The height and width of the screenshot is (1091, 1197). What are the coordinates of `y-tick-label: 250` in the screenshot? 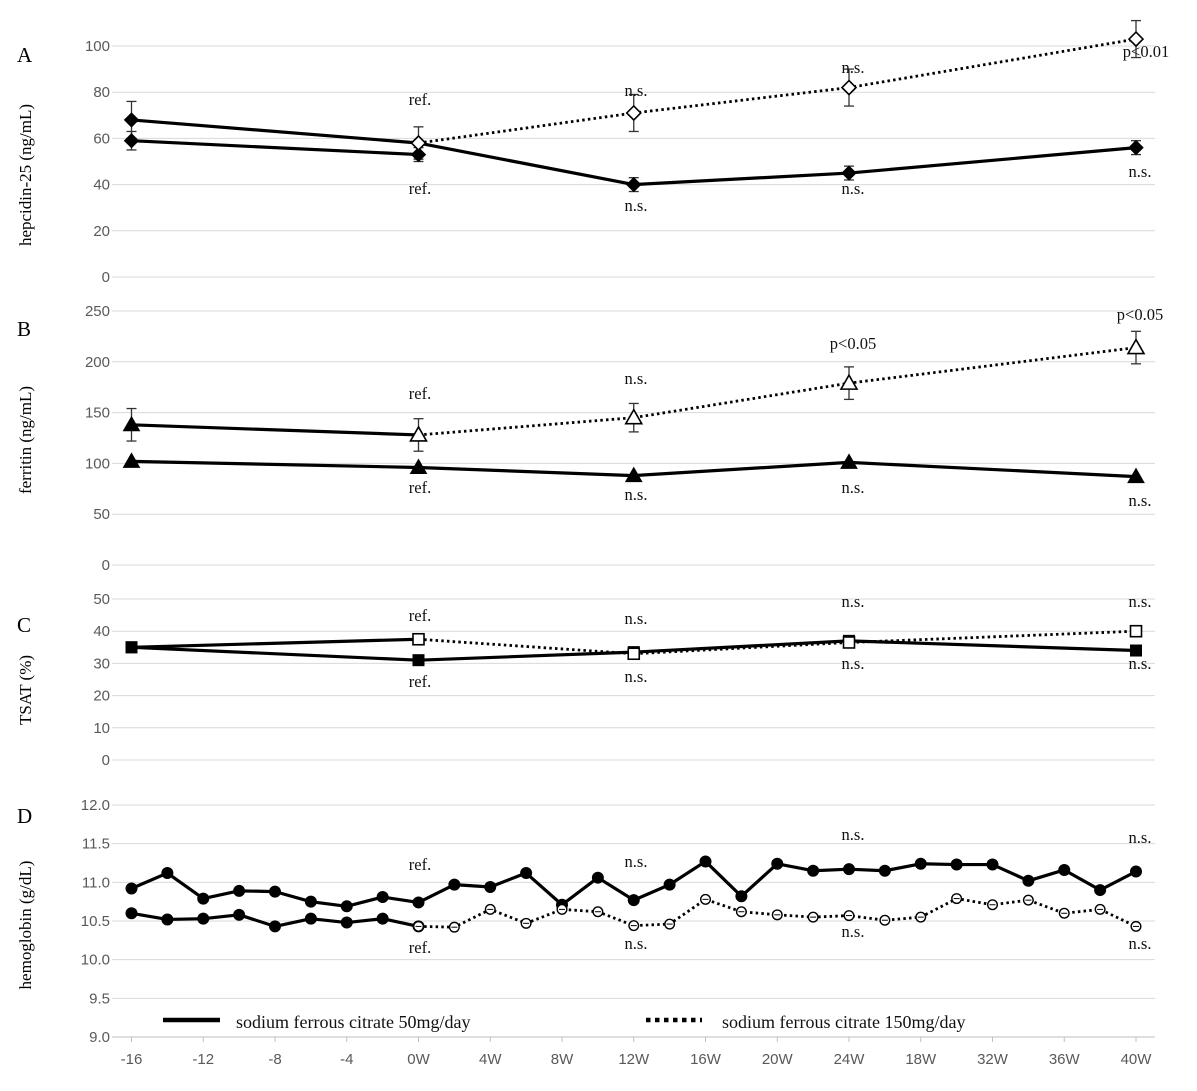 It's located at (97, 311).